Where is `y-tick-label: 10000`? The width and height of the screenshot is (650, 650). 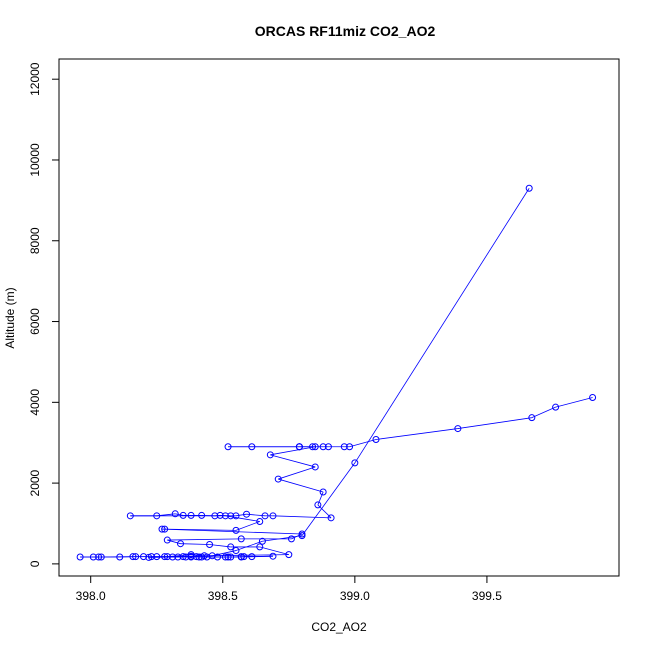 y-tick-label: 10000 is located at coordinates (35, 160).